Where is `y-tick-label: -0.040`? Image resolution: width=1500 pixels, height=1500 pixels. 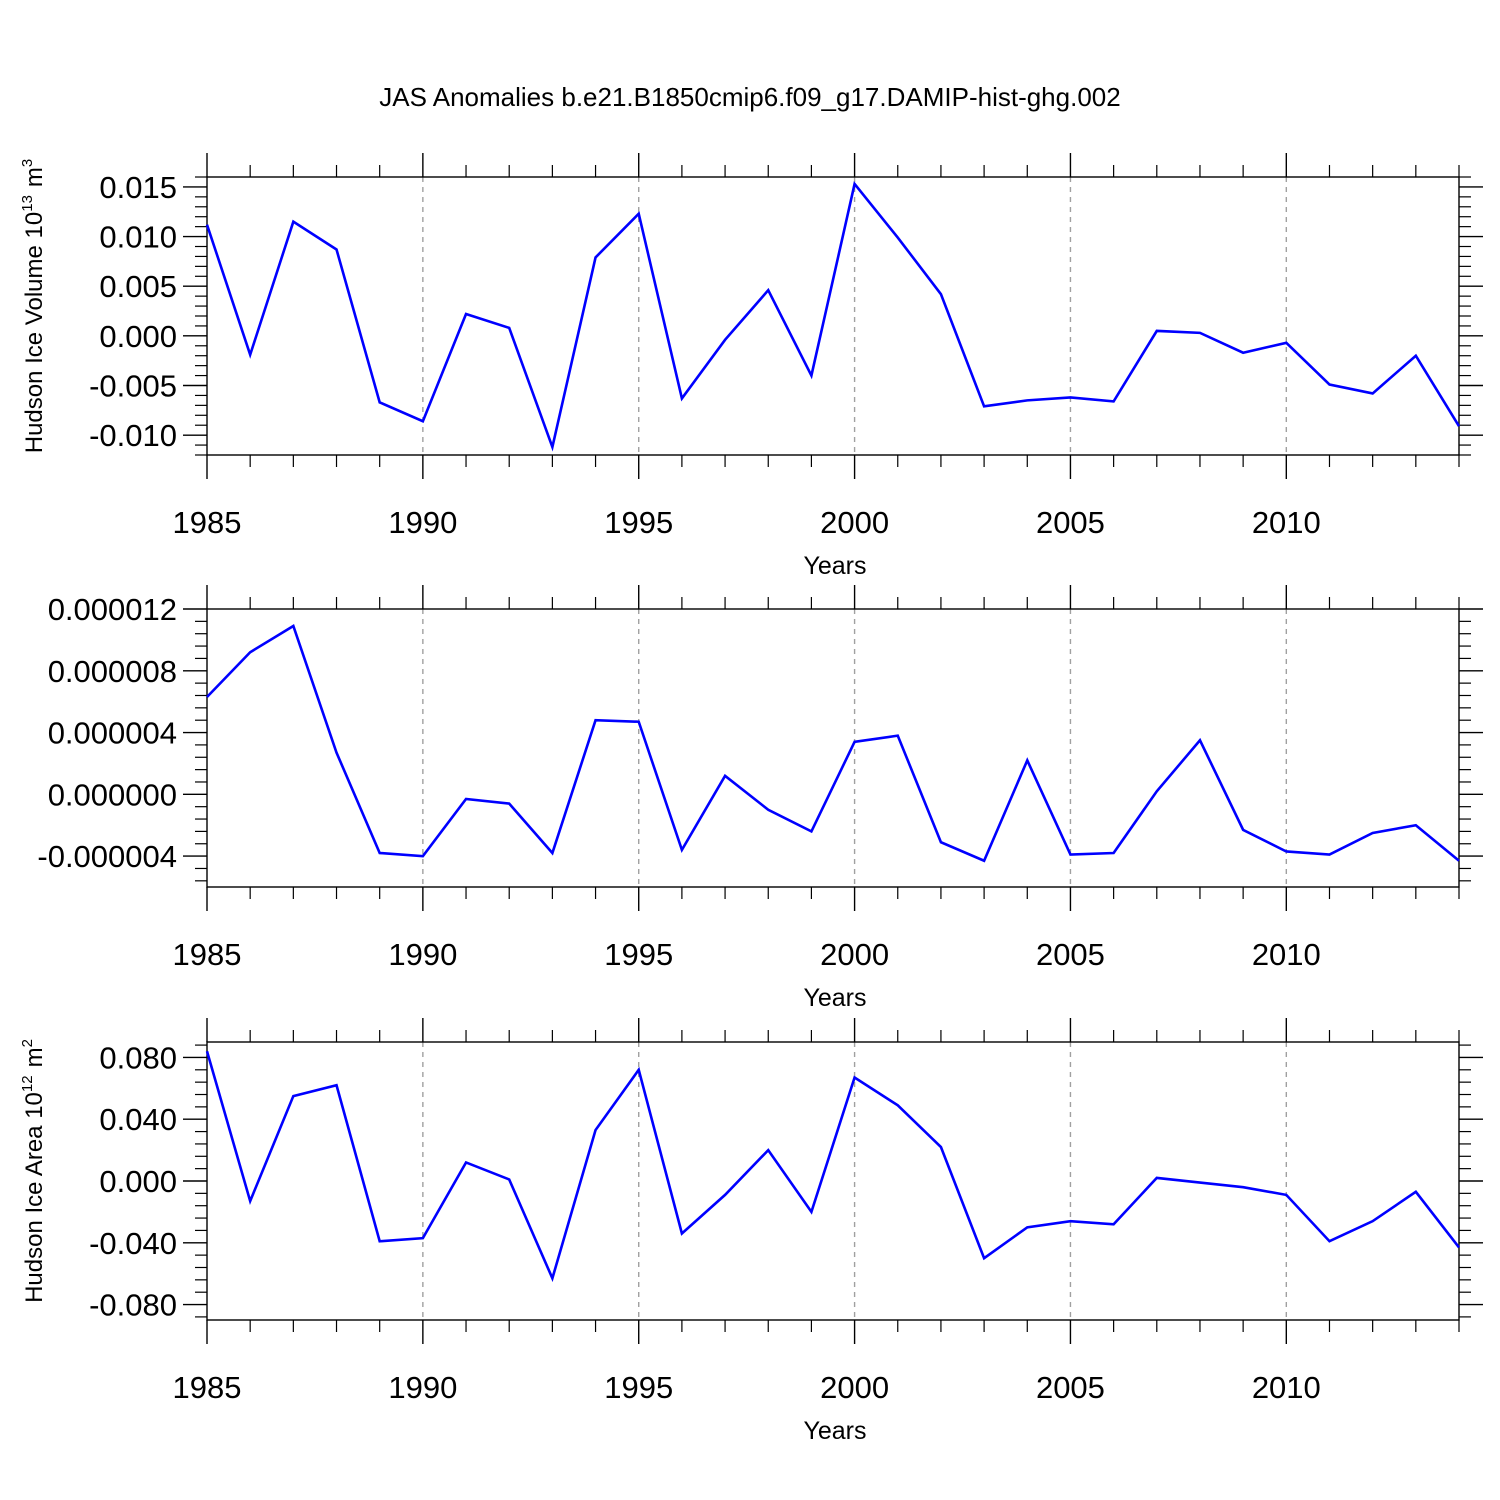 y-tick-label: -0.040 is located at coordinates (133, 1243).